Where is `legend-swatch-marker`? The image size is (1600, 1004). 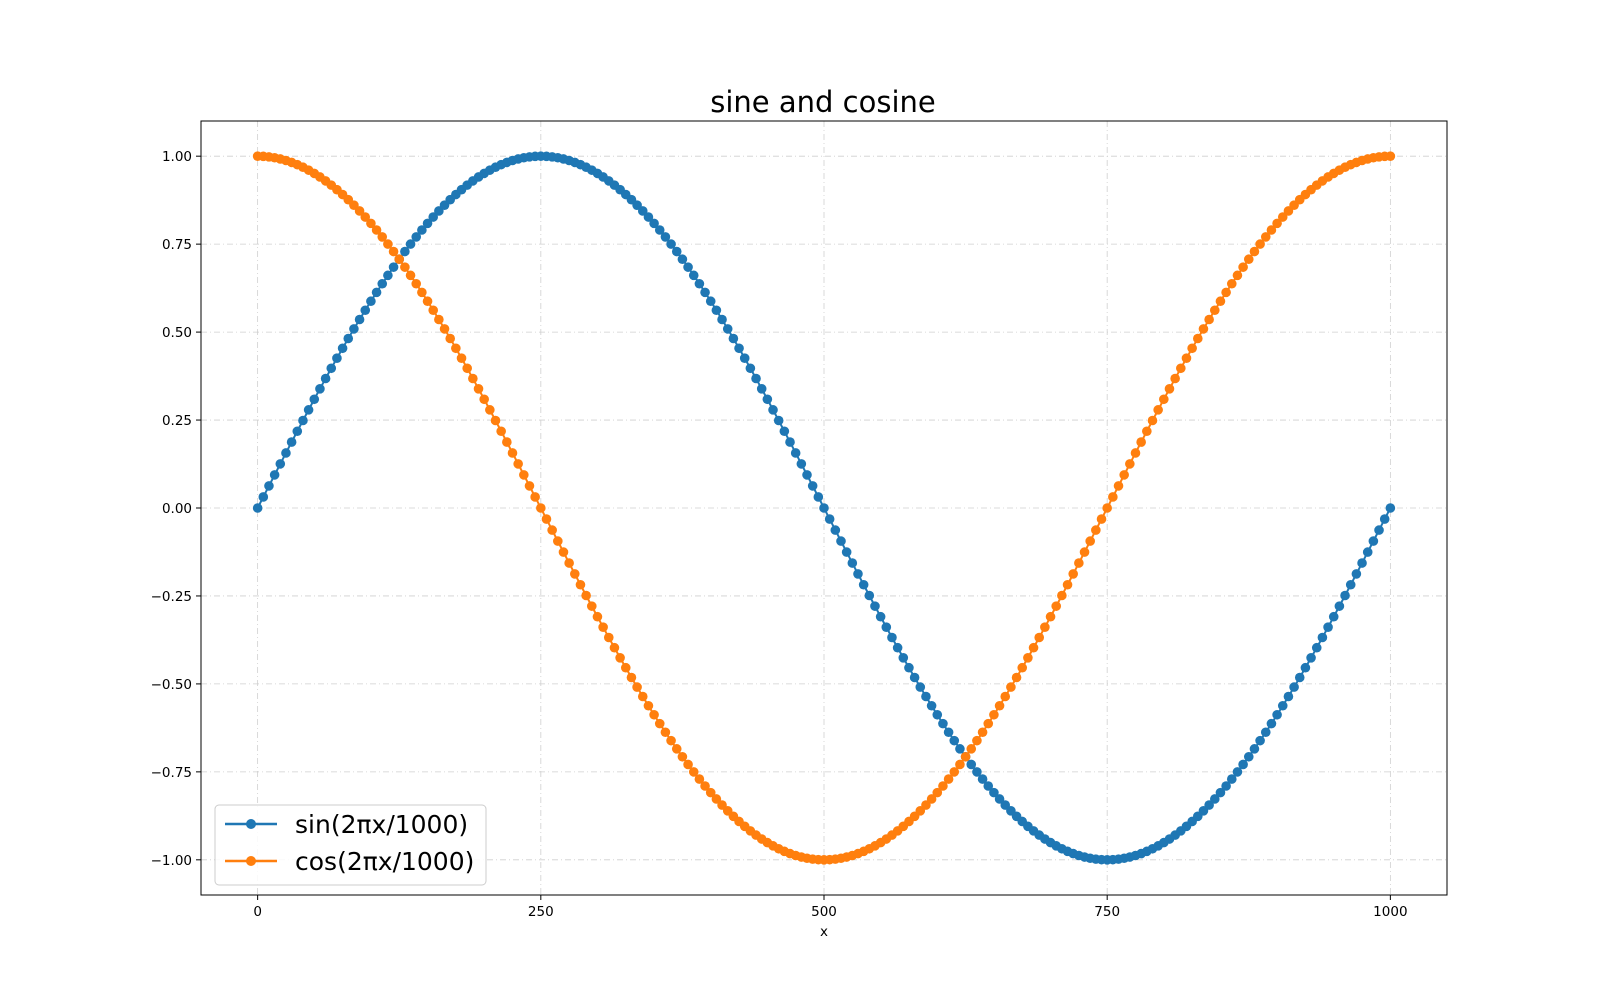 legend-swatch-marker is located at coordinates (251, 824).